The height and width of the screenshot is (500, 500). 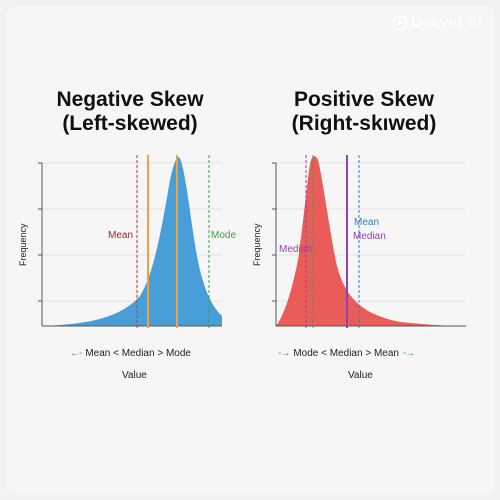 I want to click on left-distribution-curve, so click(x=132, y=241).